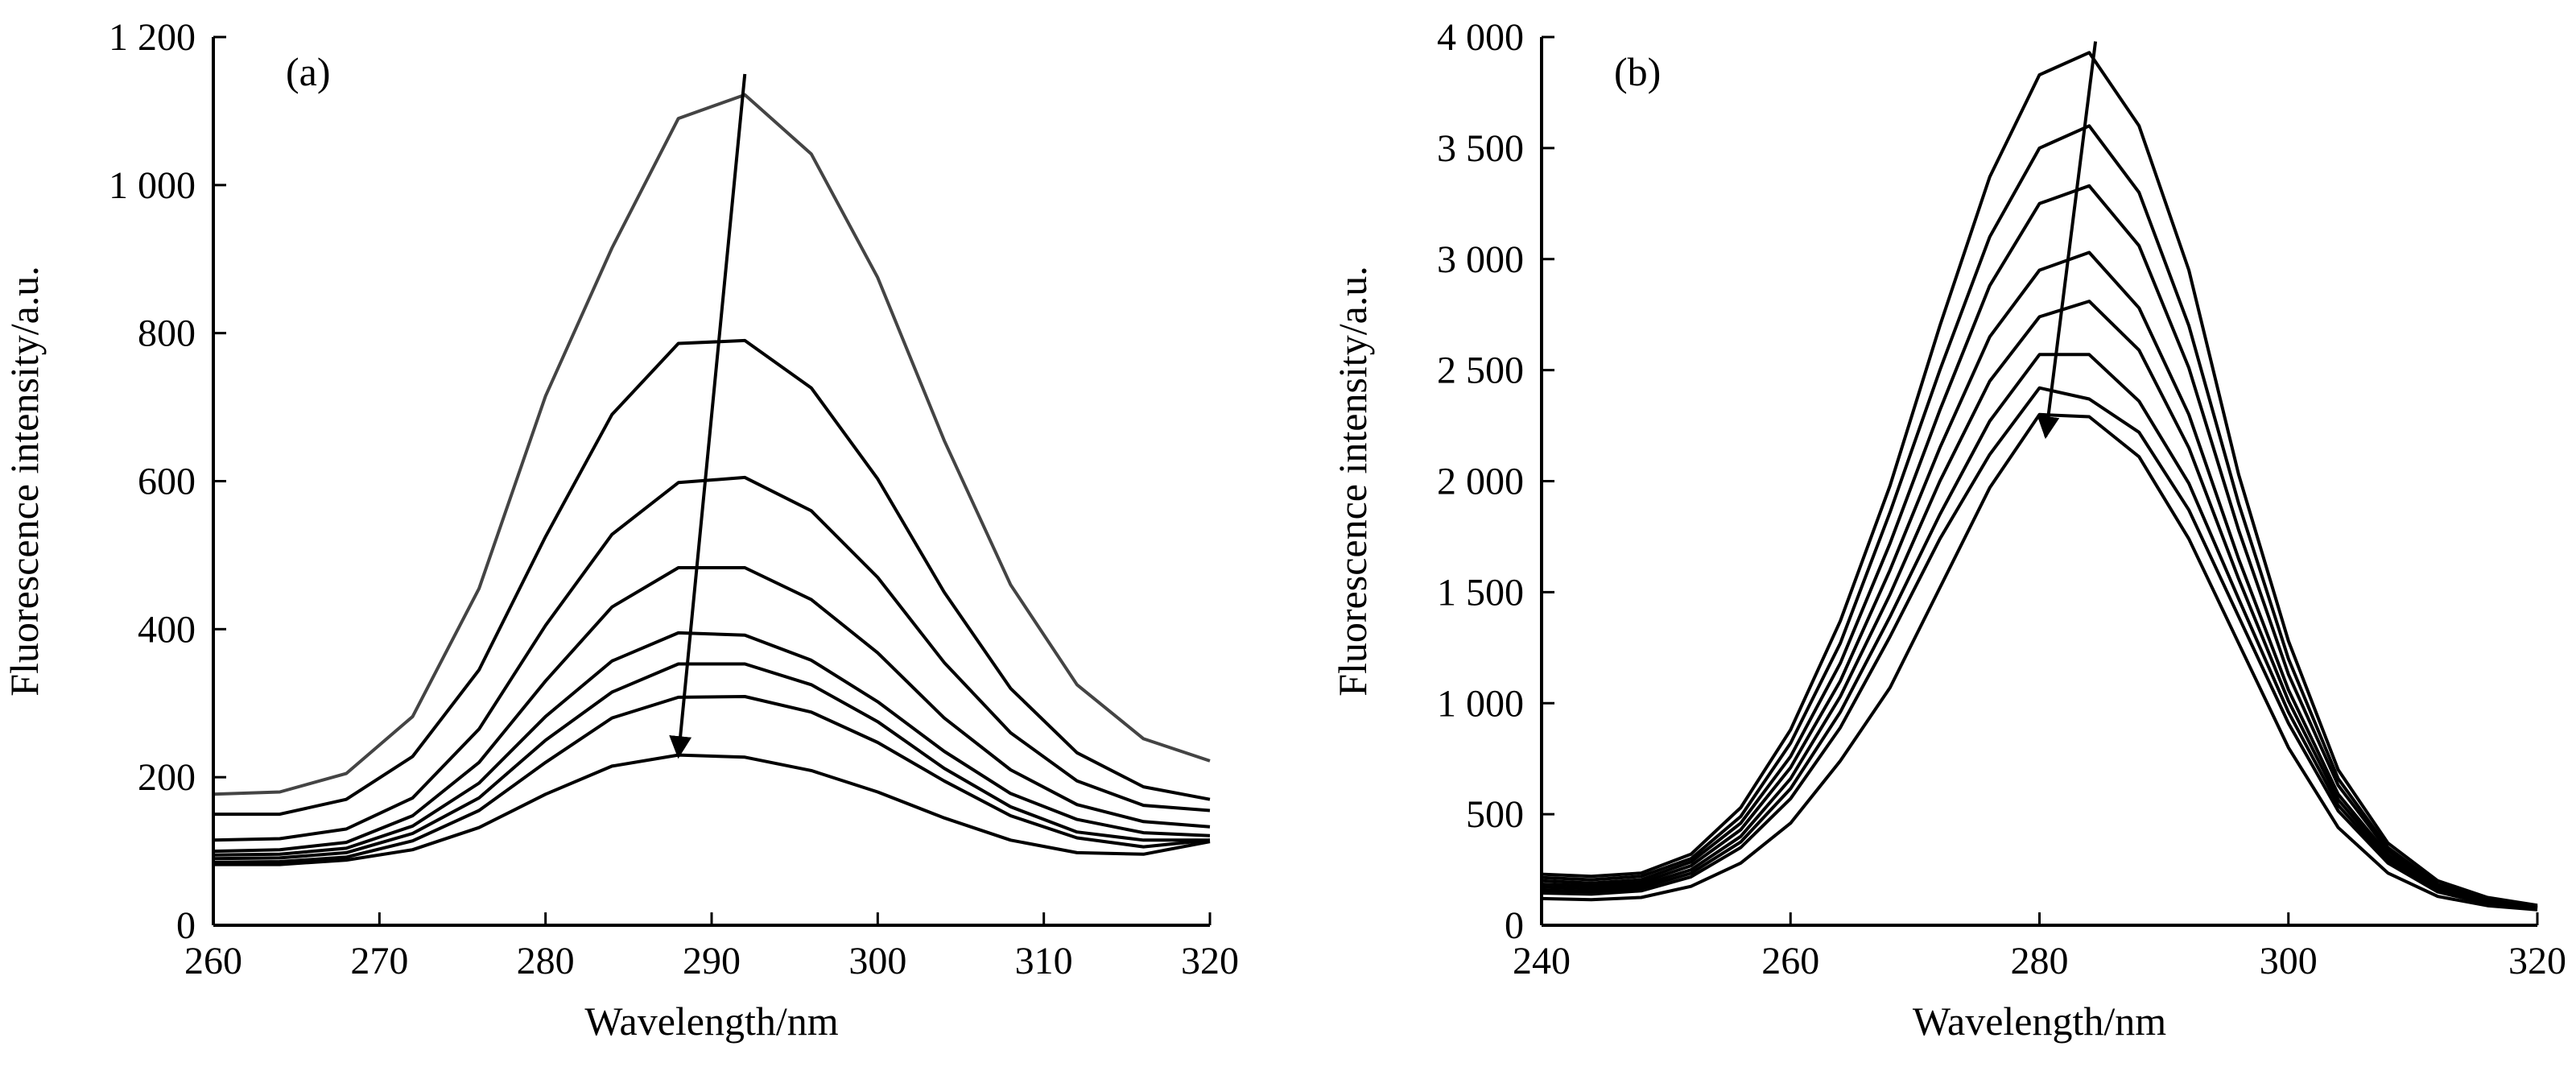 This screenshot has width=2576, height=1071. Describe the element at coordinates (167, 629) in the screenshot. I see `panel-a-y-tick-label: 400` at that location.